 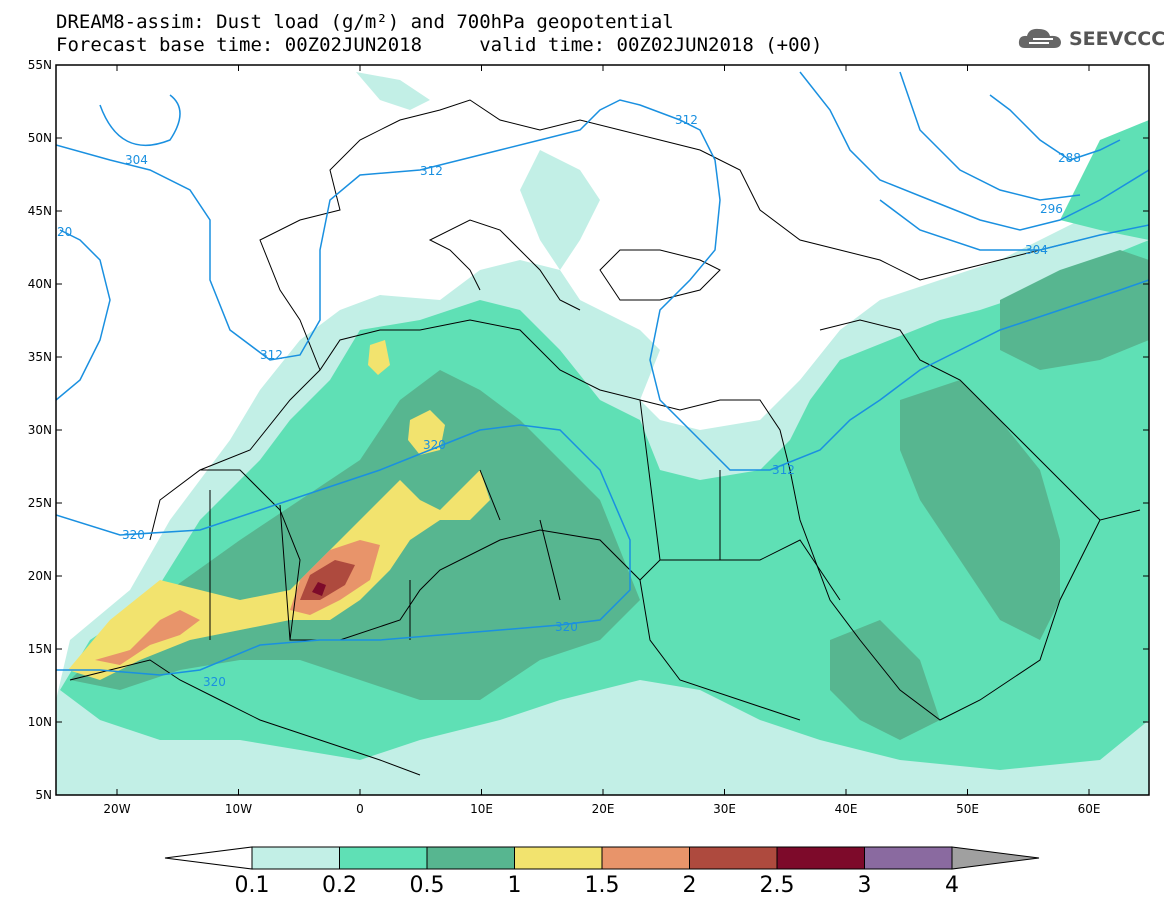 What do you see at coordinates (40, 284) in the screenshot?
I see `lat-label: 40N` at bounding box center [40, 284].